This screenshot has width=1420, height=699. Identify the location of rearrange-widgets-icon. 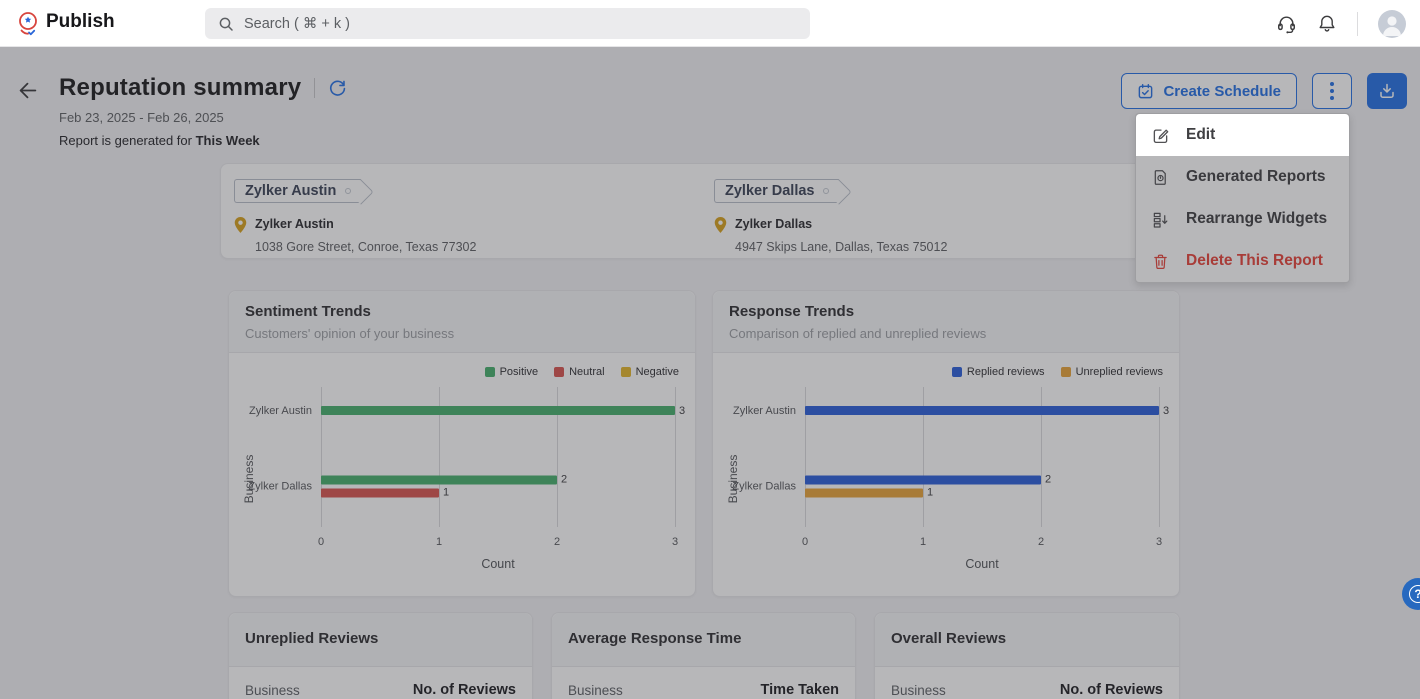
(1160, 219).